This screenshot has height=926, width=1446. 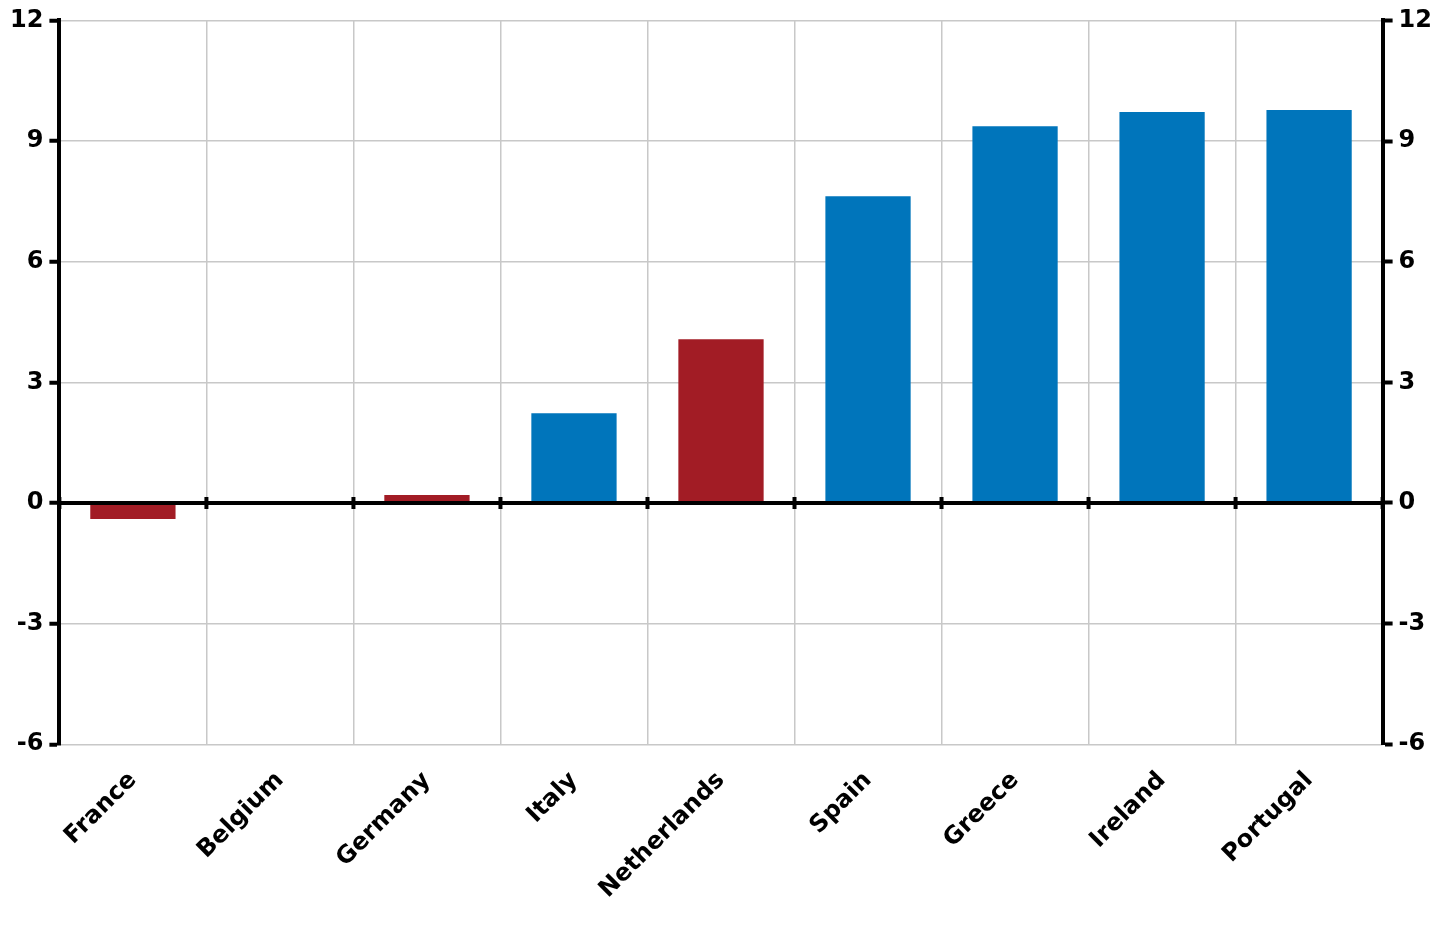 I want to click on y2-tick-label: 9, so click(x=35, y=139).